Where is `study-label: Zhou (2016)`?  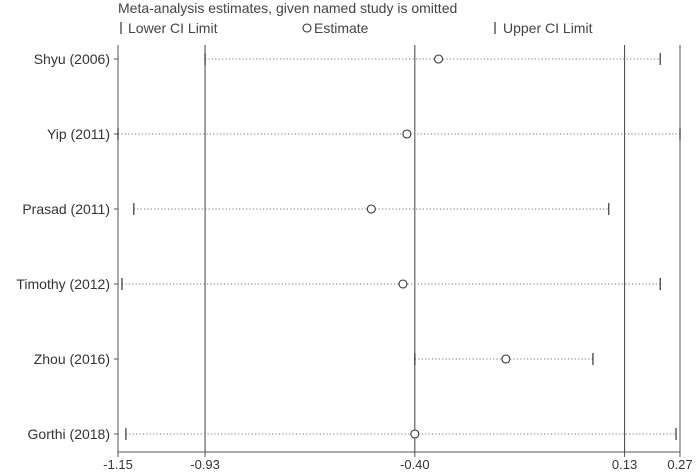 study-label: Zhou (2016) is located at coordinates (72, 359).